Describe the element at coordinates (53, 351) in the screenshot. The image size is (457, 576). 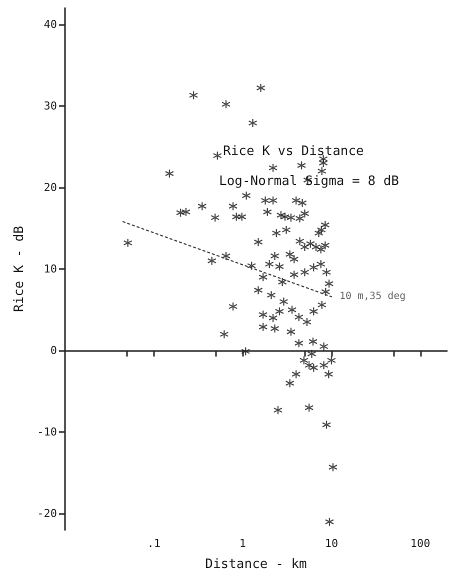
I see `y-tick-label: 0` at that location.